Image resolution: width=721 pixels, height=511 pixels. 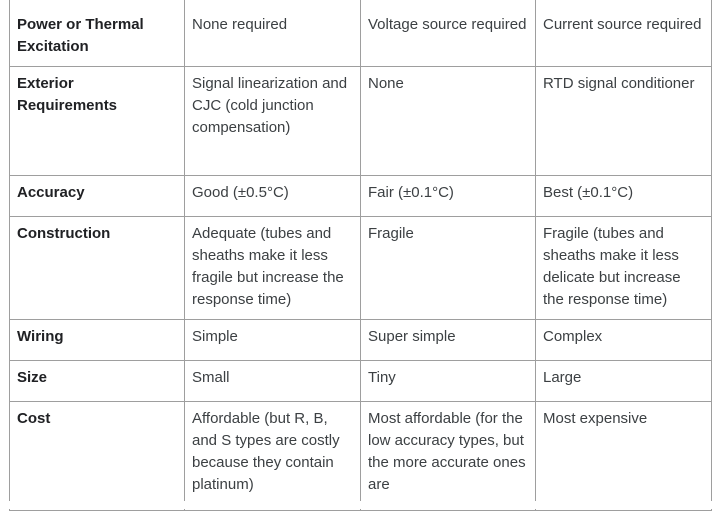 I want to click on table-row-wiring: Wiring Simple Super simple Complex, so click(x=360, y=340).